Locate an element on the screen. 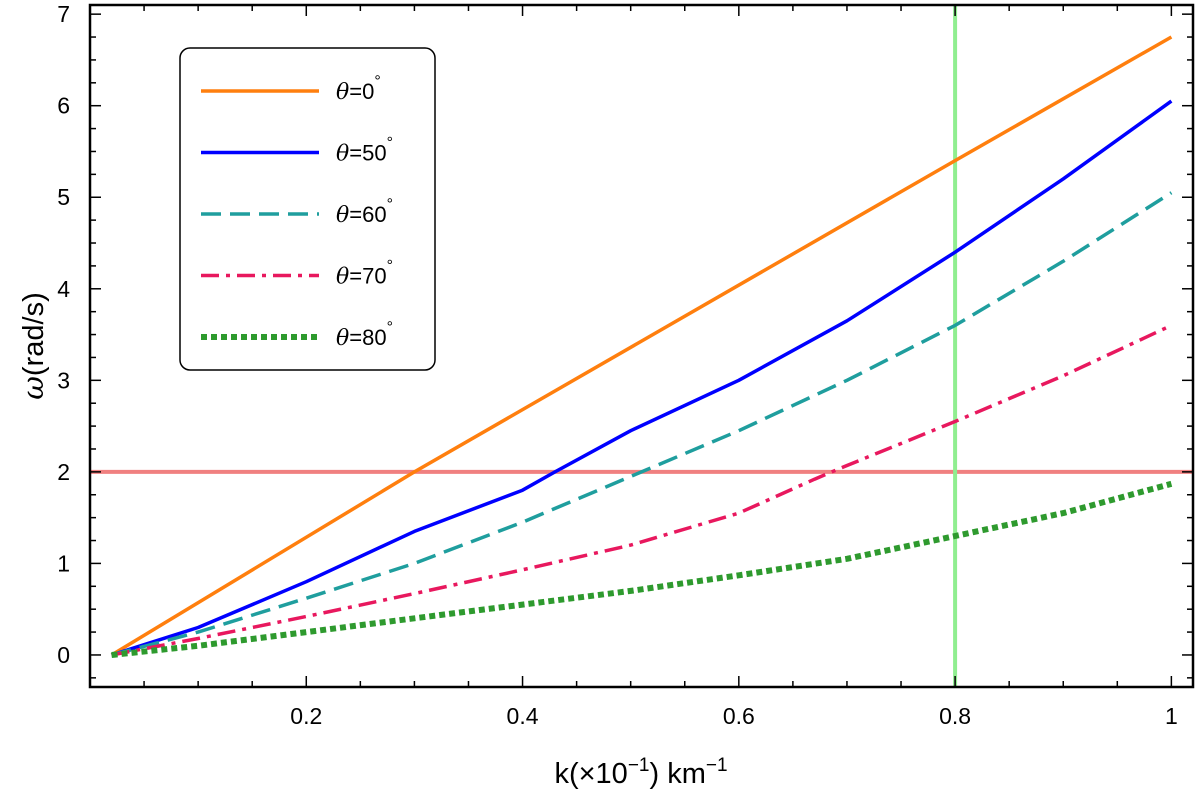 The width and height of the screenshot is (1200, 801). legend-label-5: θ=80° is located at coordinates (364, 335).